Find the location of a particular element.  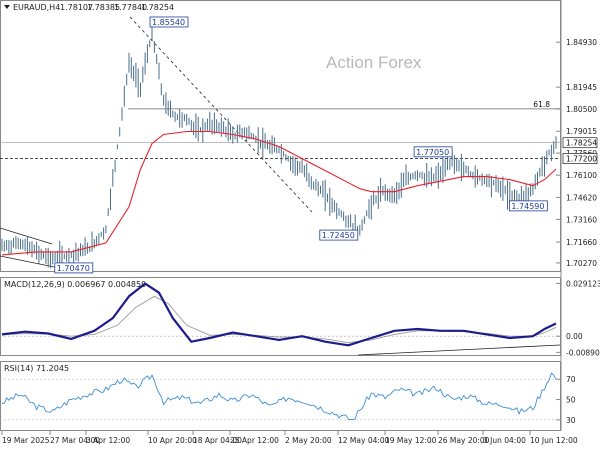

ohlc-open: 1.78107 is located at coordinates (76, 7).